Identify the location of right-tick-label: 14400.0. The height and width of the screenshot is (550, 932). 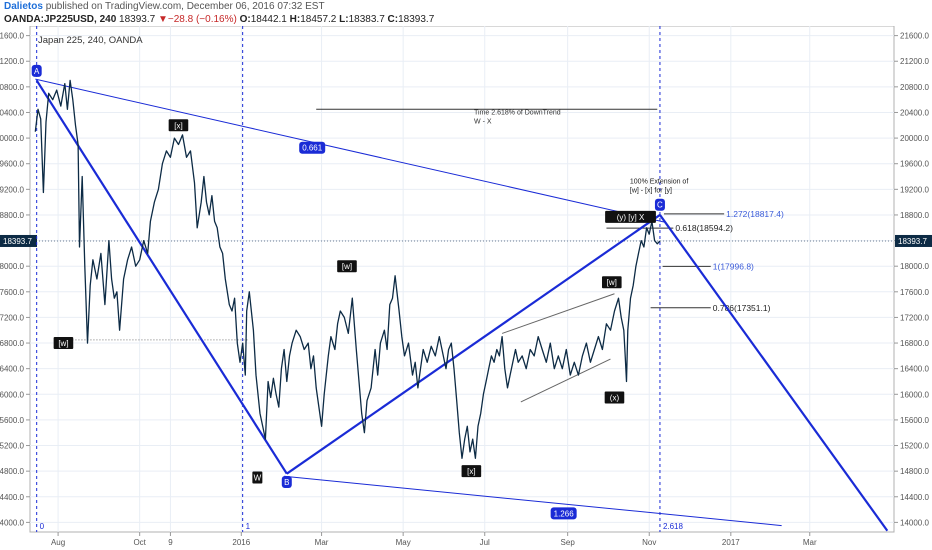
(914, 497).